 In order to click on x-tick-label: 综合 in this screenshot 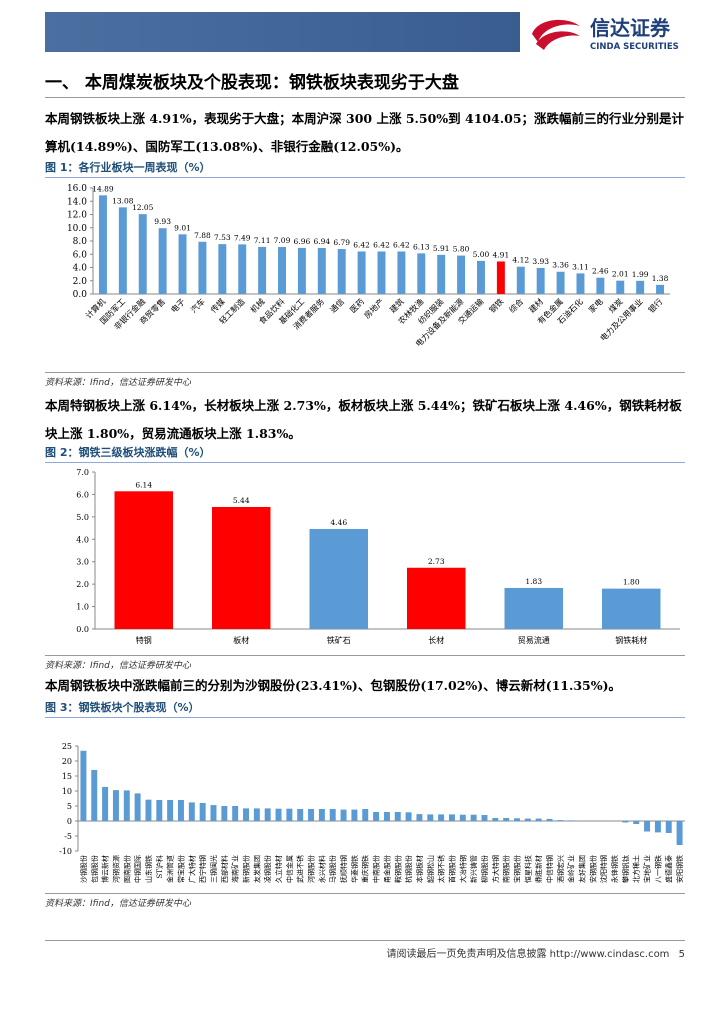, I will do `click(516, 305)`.